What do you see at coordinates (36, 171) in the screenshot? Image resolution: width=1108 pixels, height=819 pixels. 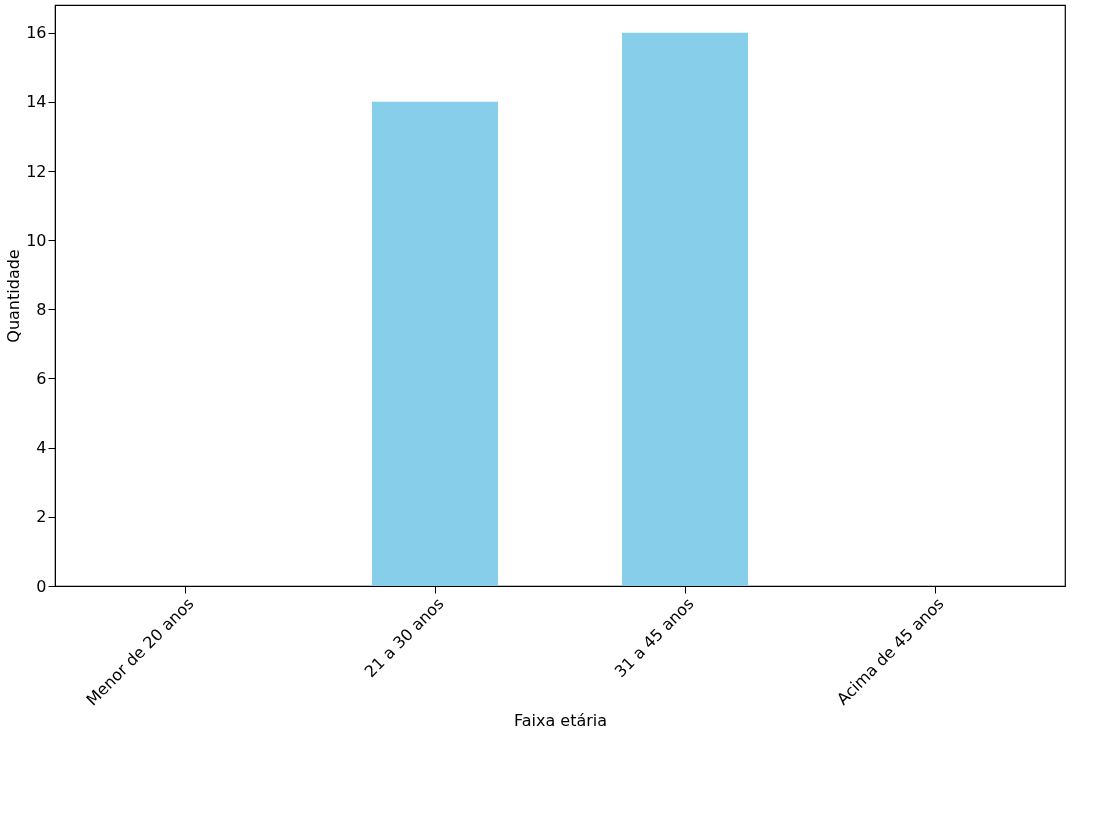 I see `y-tick-label: 12` at bounding box center [36, 171].